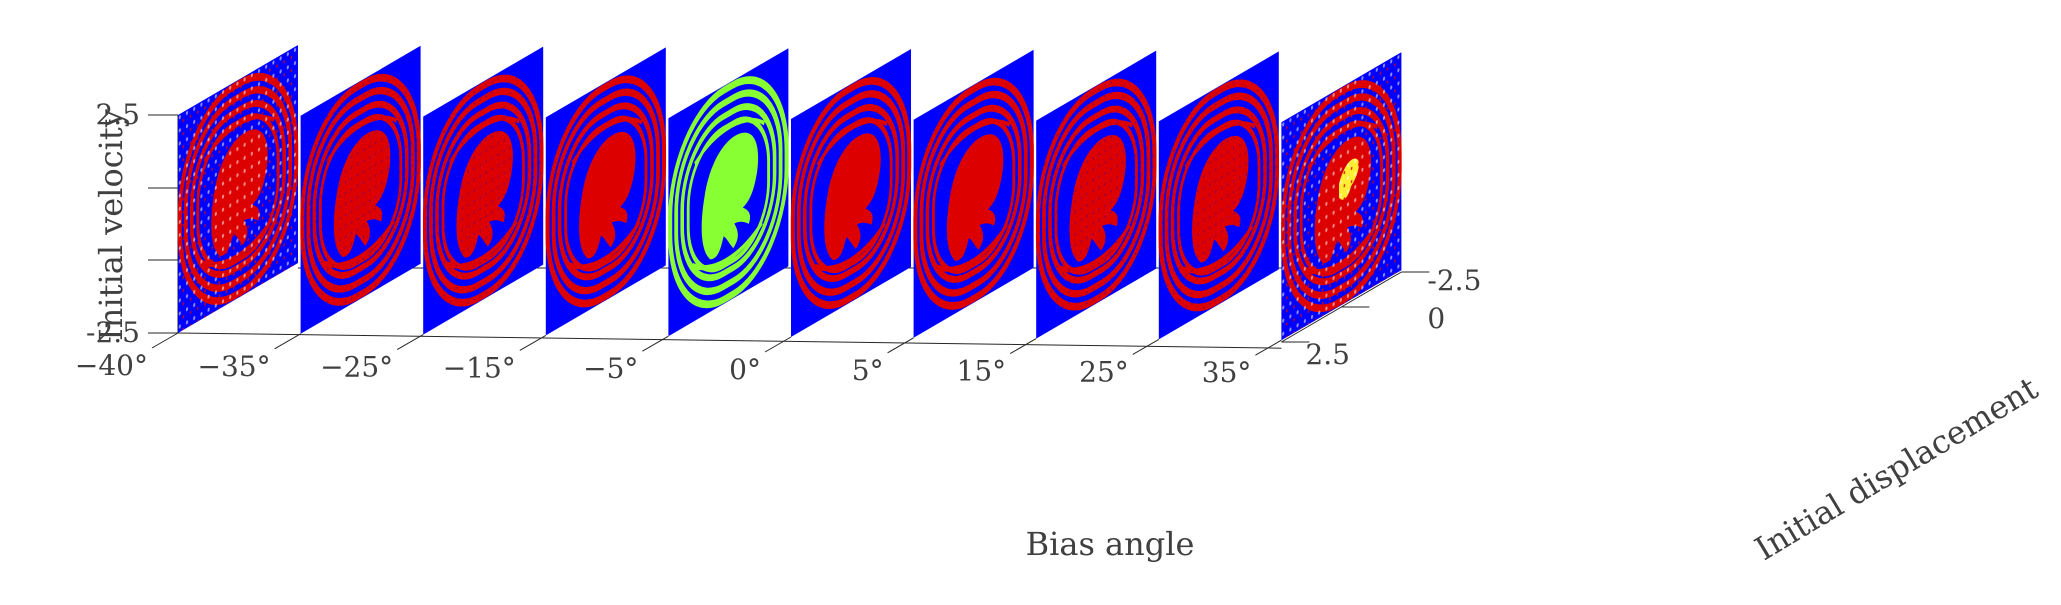 Image resolution: width=2061 pixels, height=605 pixels. Describe the element at coordinates (1454, 280) in the screenshot. I see `displacement-tick-label: -2.5` at that location.